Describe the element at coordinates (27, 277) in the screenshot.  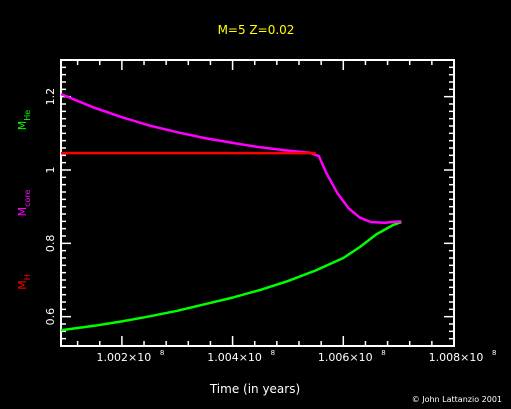
I see `legend-subscript: H` at that location.